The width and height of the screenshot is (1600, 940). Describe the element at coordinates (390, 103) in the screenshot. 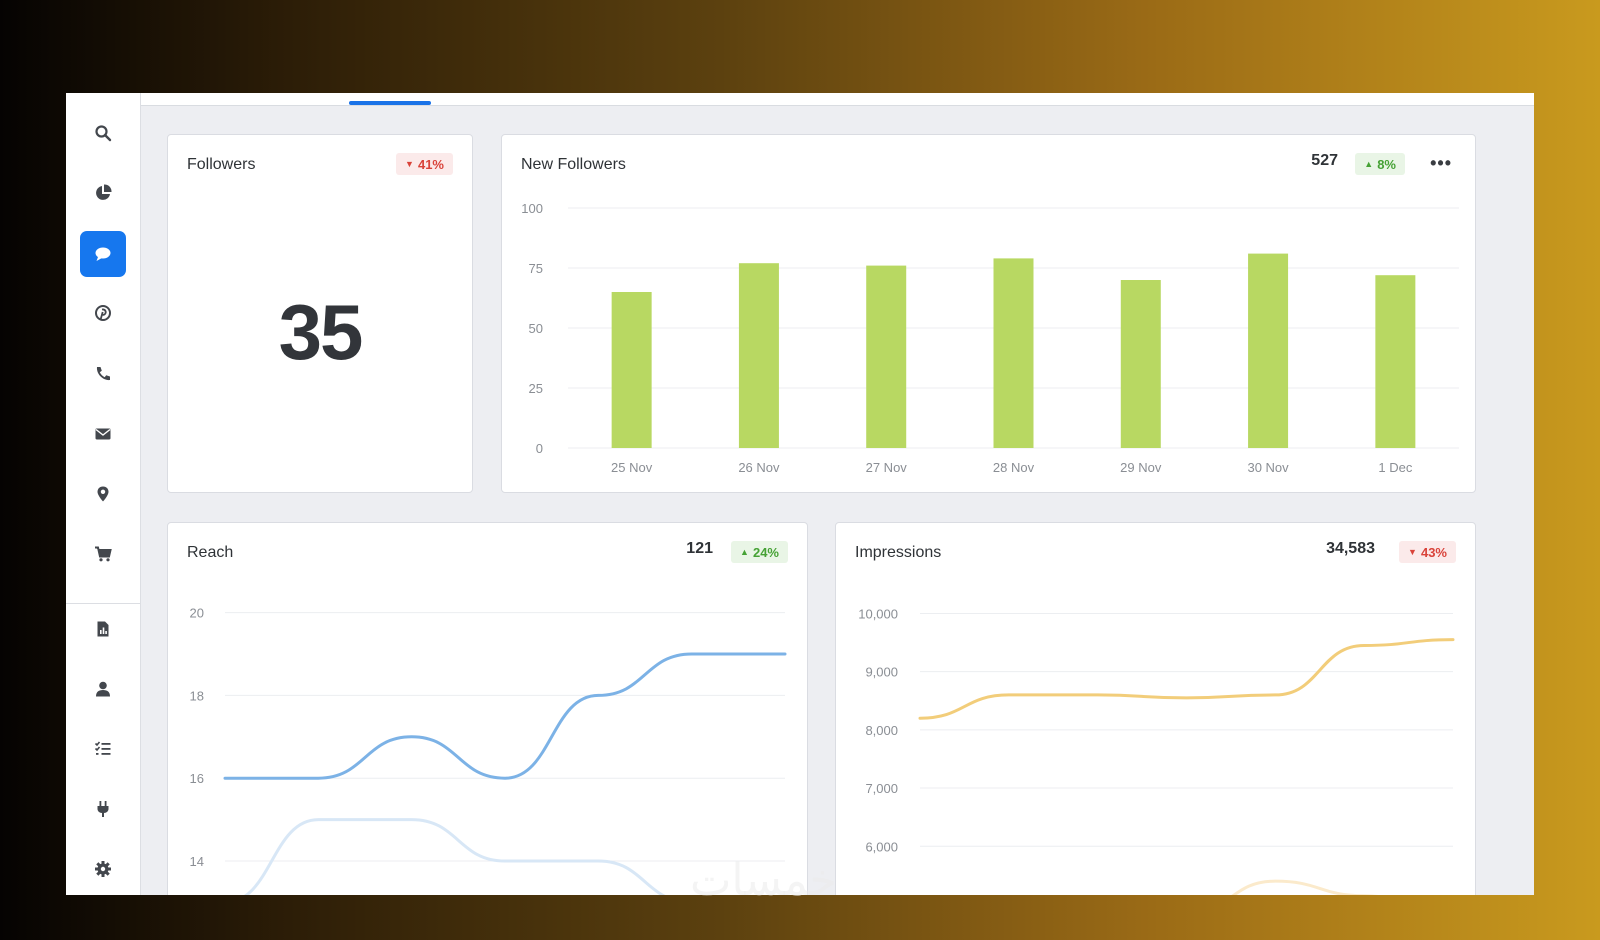

I see `active-tab-indicator` at that location.